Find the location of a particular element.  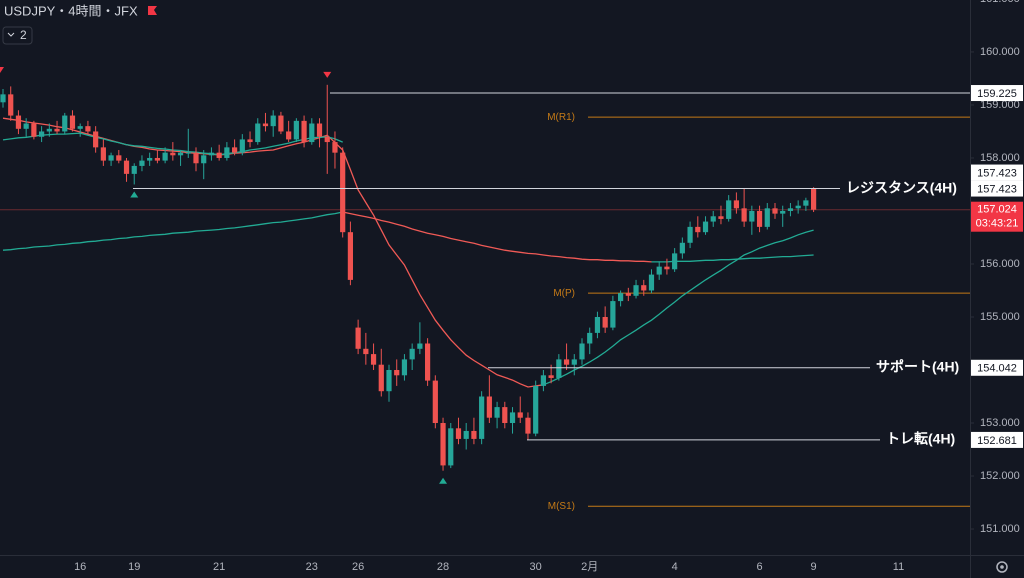

chevron-icon is located at coordinates (11, 34).